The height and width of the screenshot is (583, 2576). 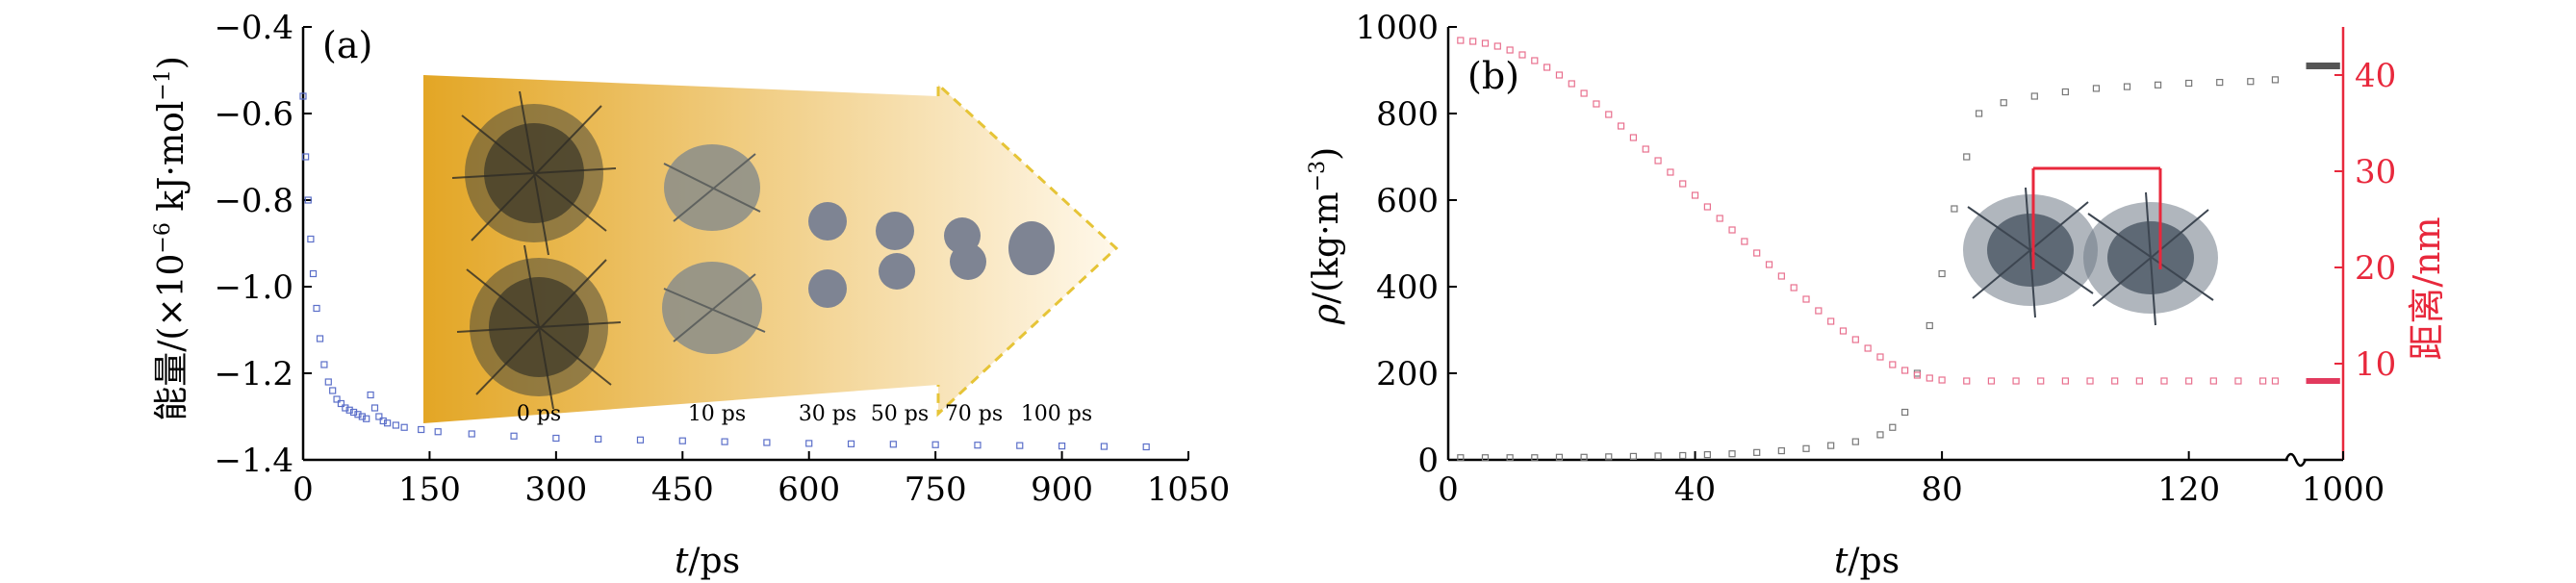 What do you see at coordinates (536, 250) in the screenshot?
I see `snapshot-0ps` at bounding box center [536, 250].